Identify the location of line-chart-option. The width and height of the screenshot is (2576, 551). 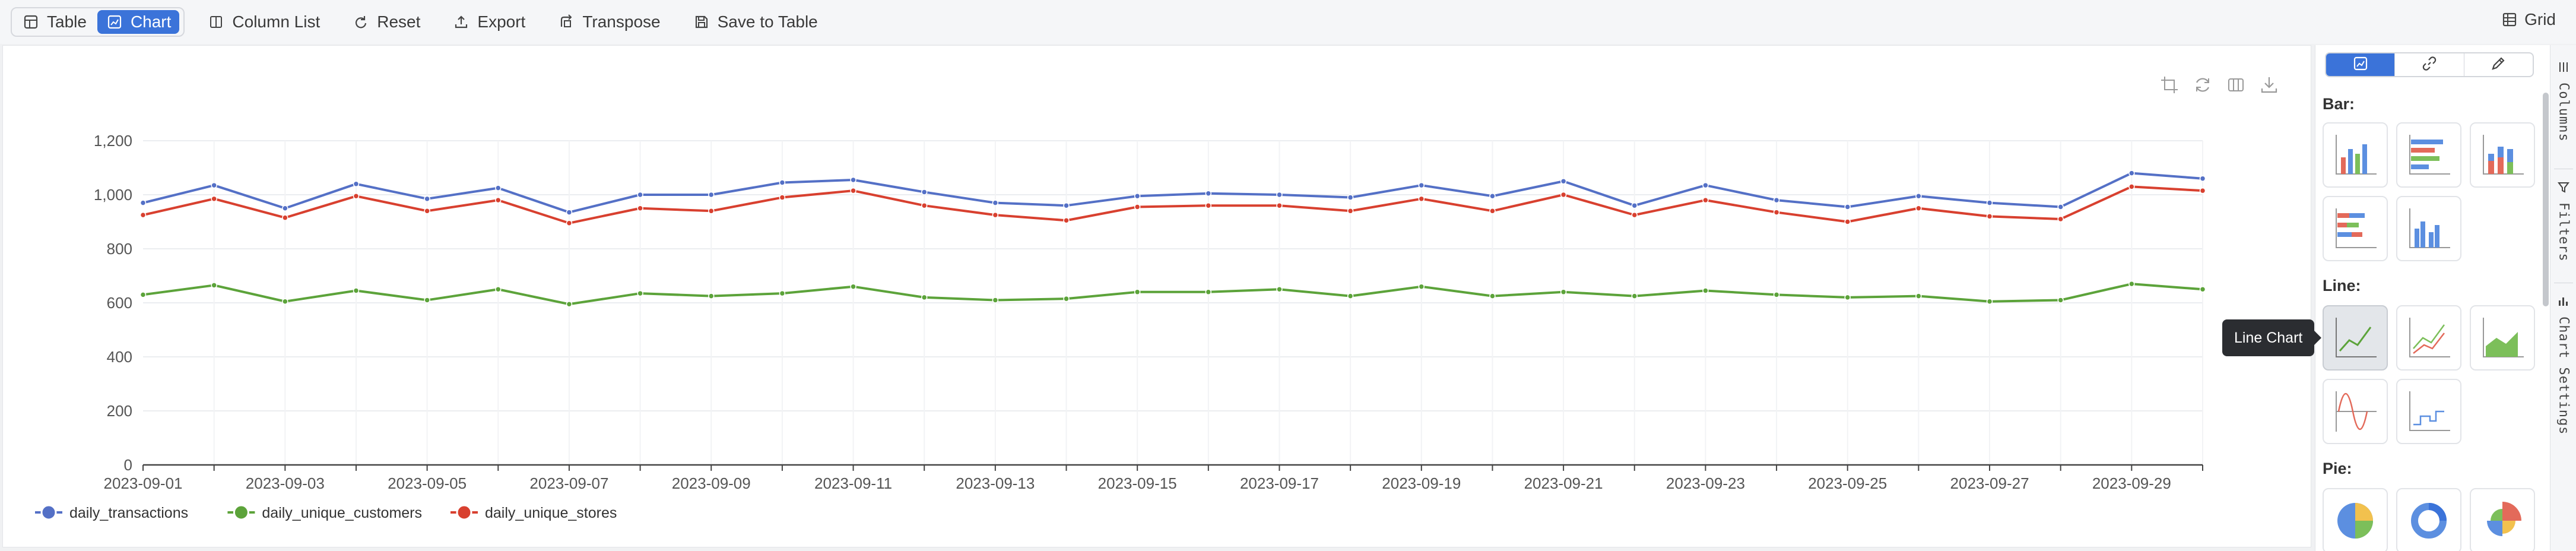
(2355, 337).